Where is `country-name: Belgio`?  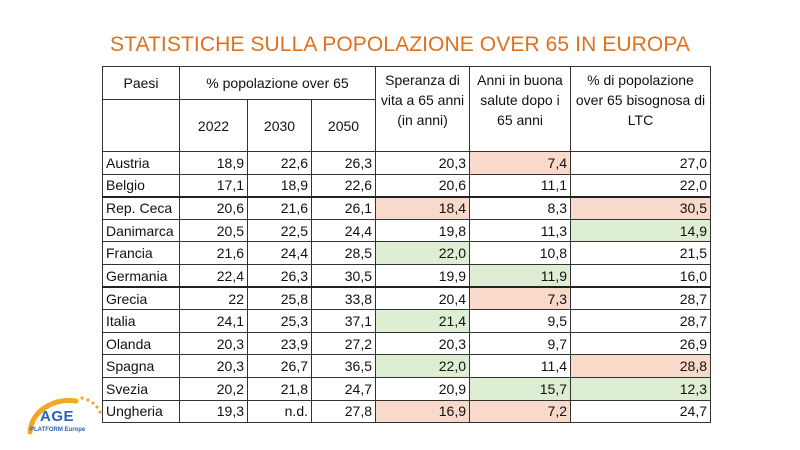
country-name: Belgio is located at coordinates (141, 185).